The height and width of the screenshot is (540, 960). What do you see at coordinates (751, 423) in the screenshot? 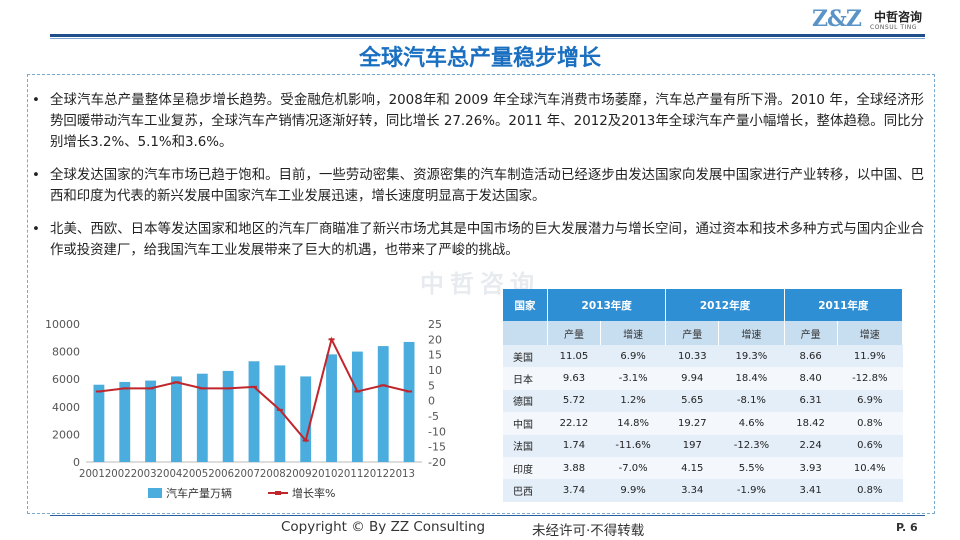
I see `table-cell: 4.6%` at bounding box center [751, 423].